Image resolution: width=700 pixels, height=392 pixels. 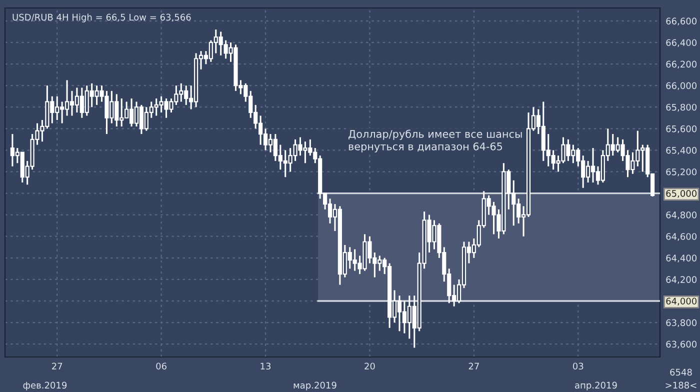 I want to click on y-tick-label: 64,600, so click(x=681, y=237).